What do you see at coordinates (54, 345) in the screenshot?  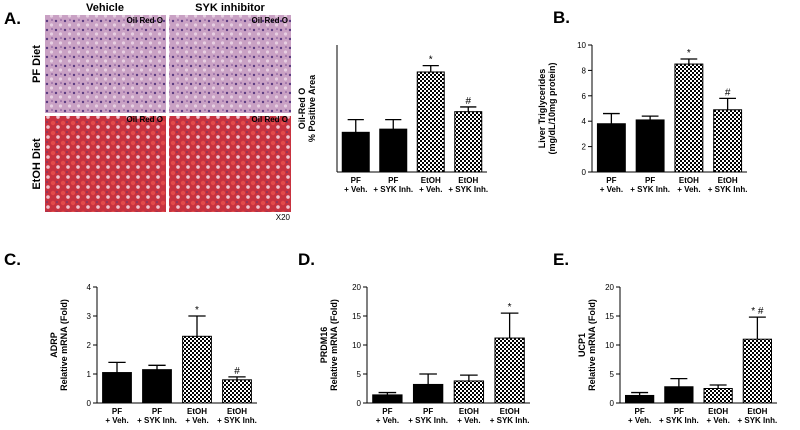 I see `y-axis-label: ADRP` at bounding box center [54, 345].